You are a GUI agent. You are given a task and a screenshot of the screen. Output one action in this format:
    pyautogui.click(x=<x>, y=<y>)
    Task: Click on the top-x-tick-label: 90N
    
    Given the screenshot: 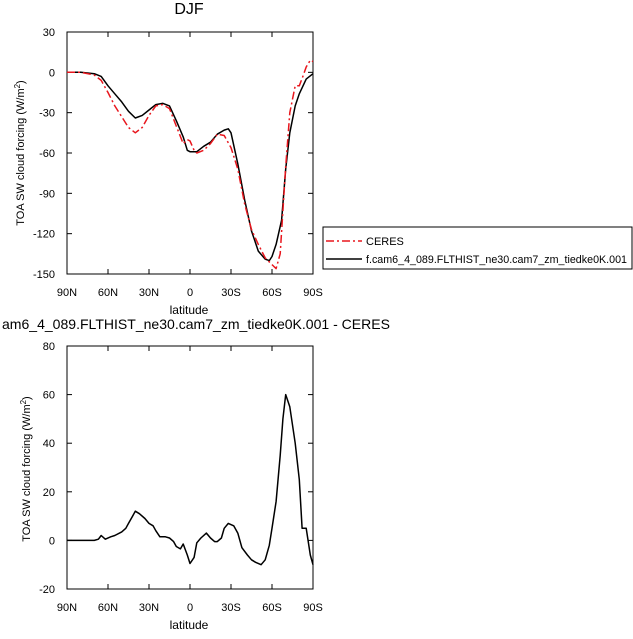 What is the action you would take?
    pyautogui.click(x=67, y=293)
    